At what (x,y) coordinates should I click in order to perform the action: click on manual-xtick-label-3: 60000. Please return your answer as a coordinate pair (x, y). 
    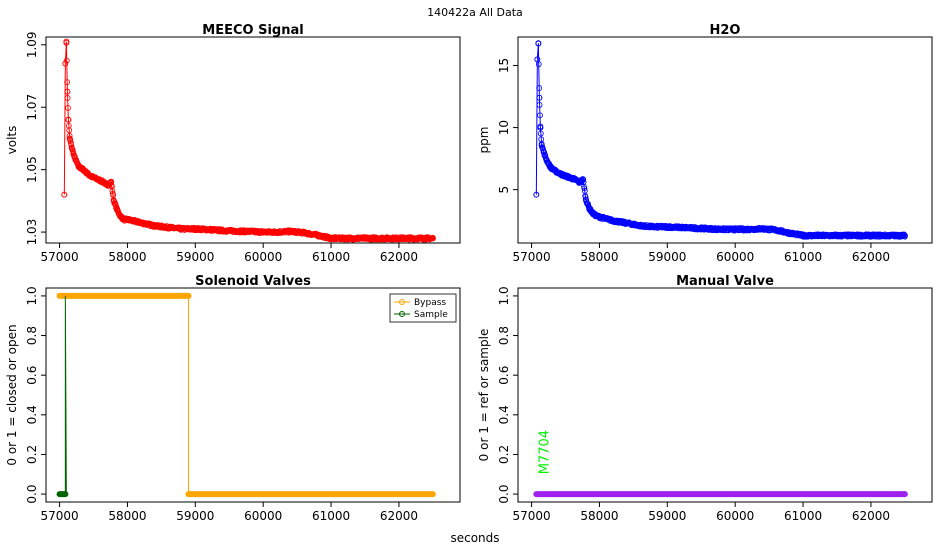
    Looking at the image, I should click on (735, 516).